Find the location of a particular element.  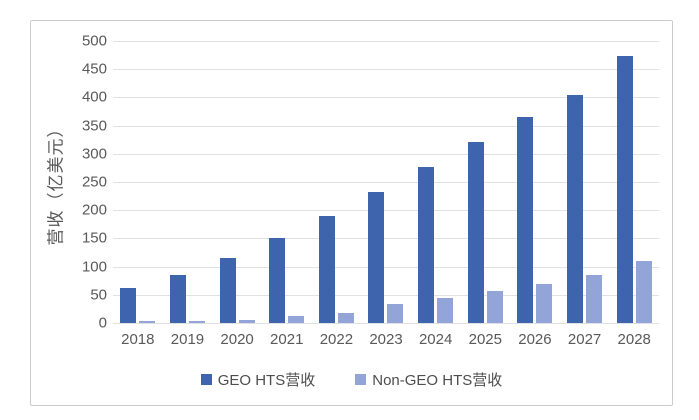

y-tick-label: 100 is located at coordinates (94, 267).